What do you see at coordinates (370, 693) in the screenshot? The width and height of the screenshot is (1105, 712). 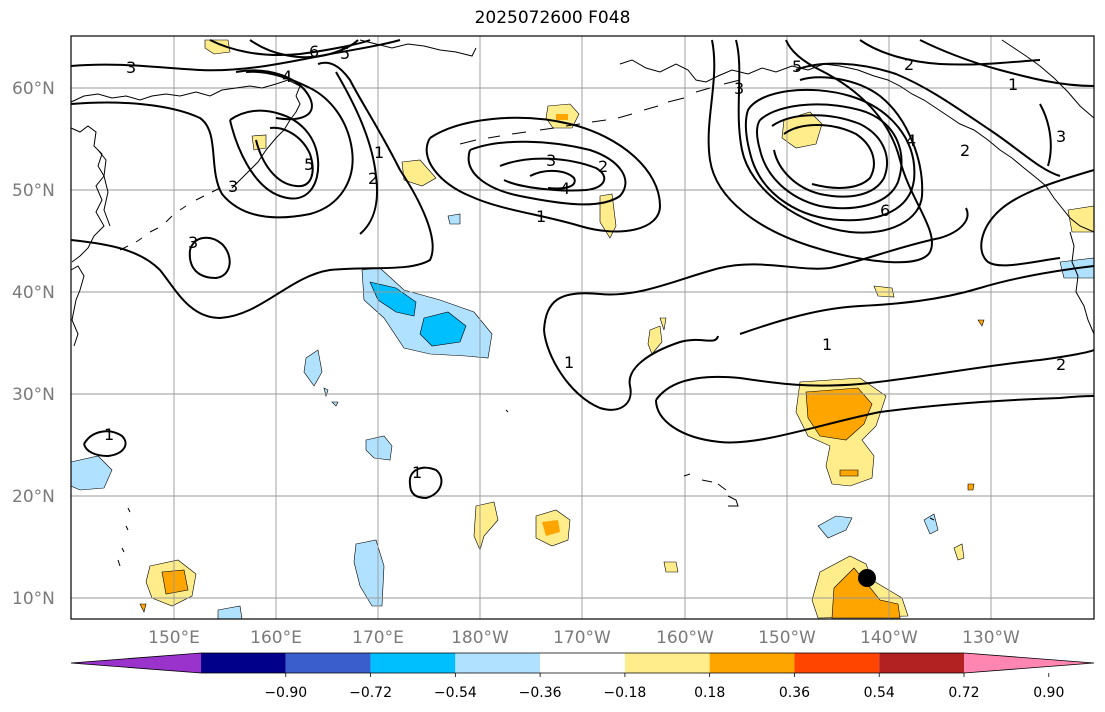 I see `colorbar-tick-label: −0.72` at bounding box center [370, 693].